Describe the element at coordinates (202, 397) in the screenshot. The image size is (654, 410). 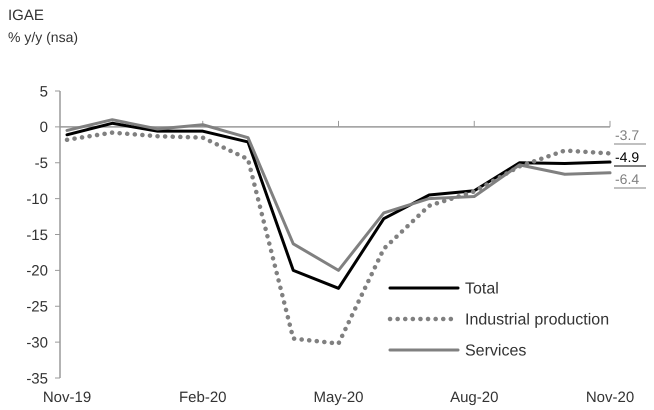
I see `x-tick-label: Feb-20` at that location.